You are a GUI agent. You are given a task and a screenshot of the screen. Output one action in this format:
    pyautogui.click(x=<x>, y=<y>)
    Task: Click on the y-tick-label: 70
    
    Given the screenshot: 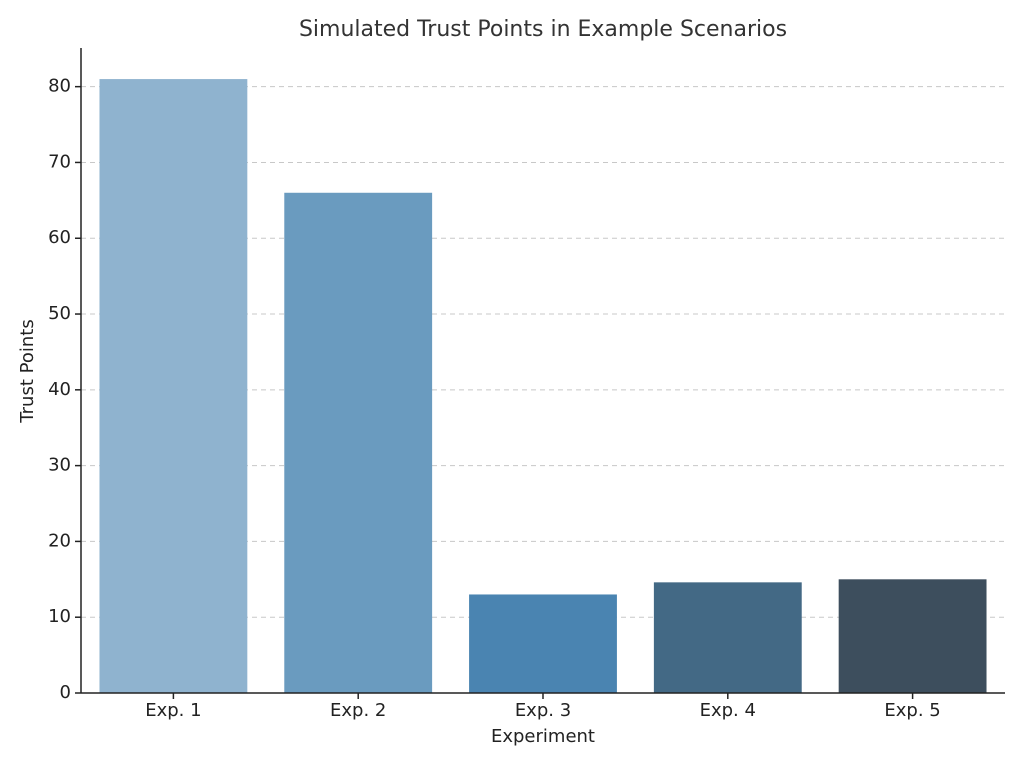 What is the action you would take?
    pyautogui.click(x=59, y=161)
    